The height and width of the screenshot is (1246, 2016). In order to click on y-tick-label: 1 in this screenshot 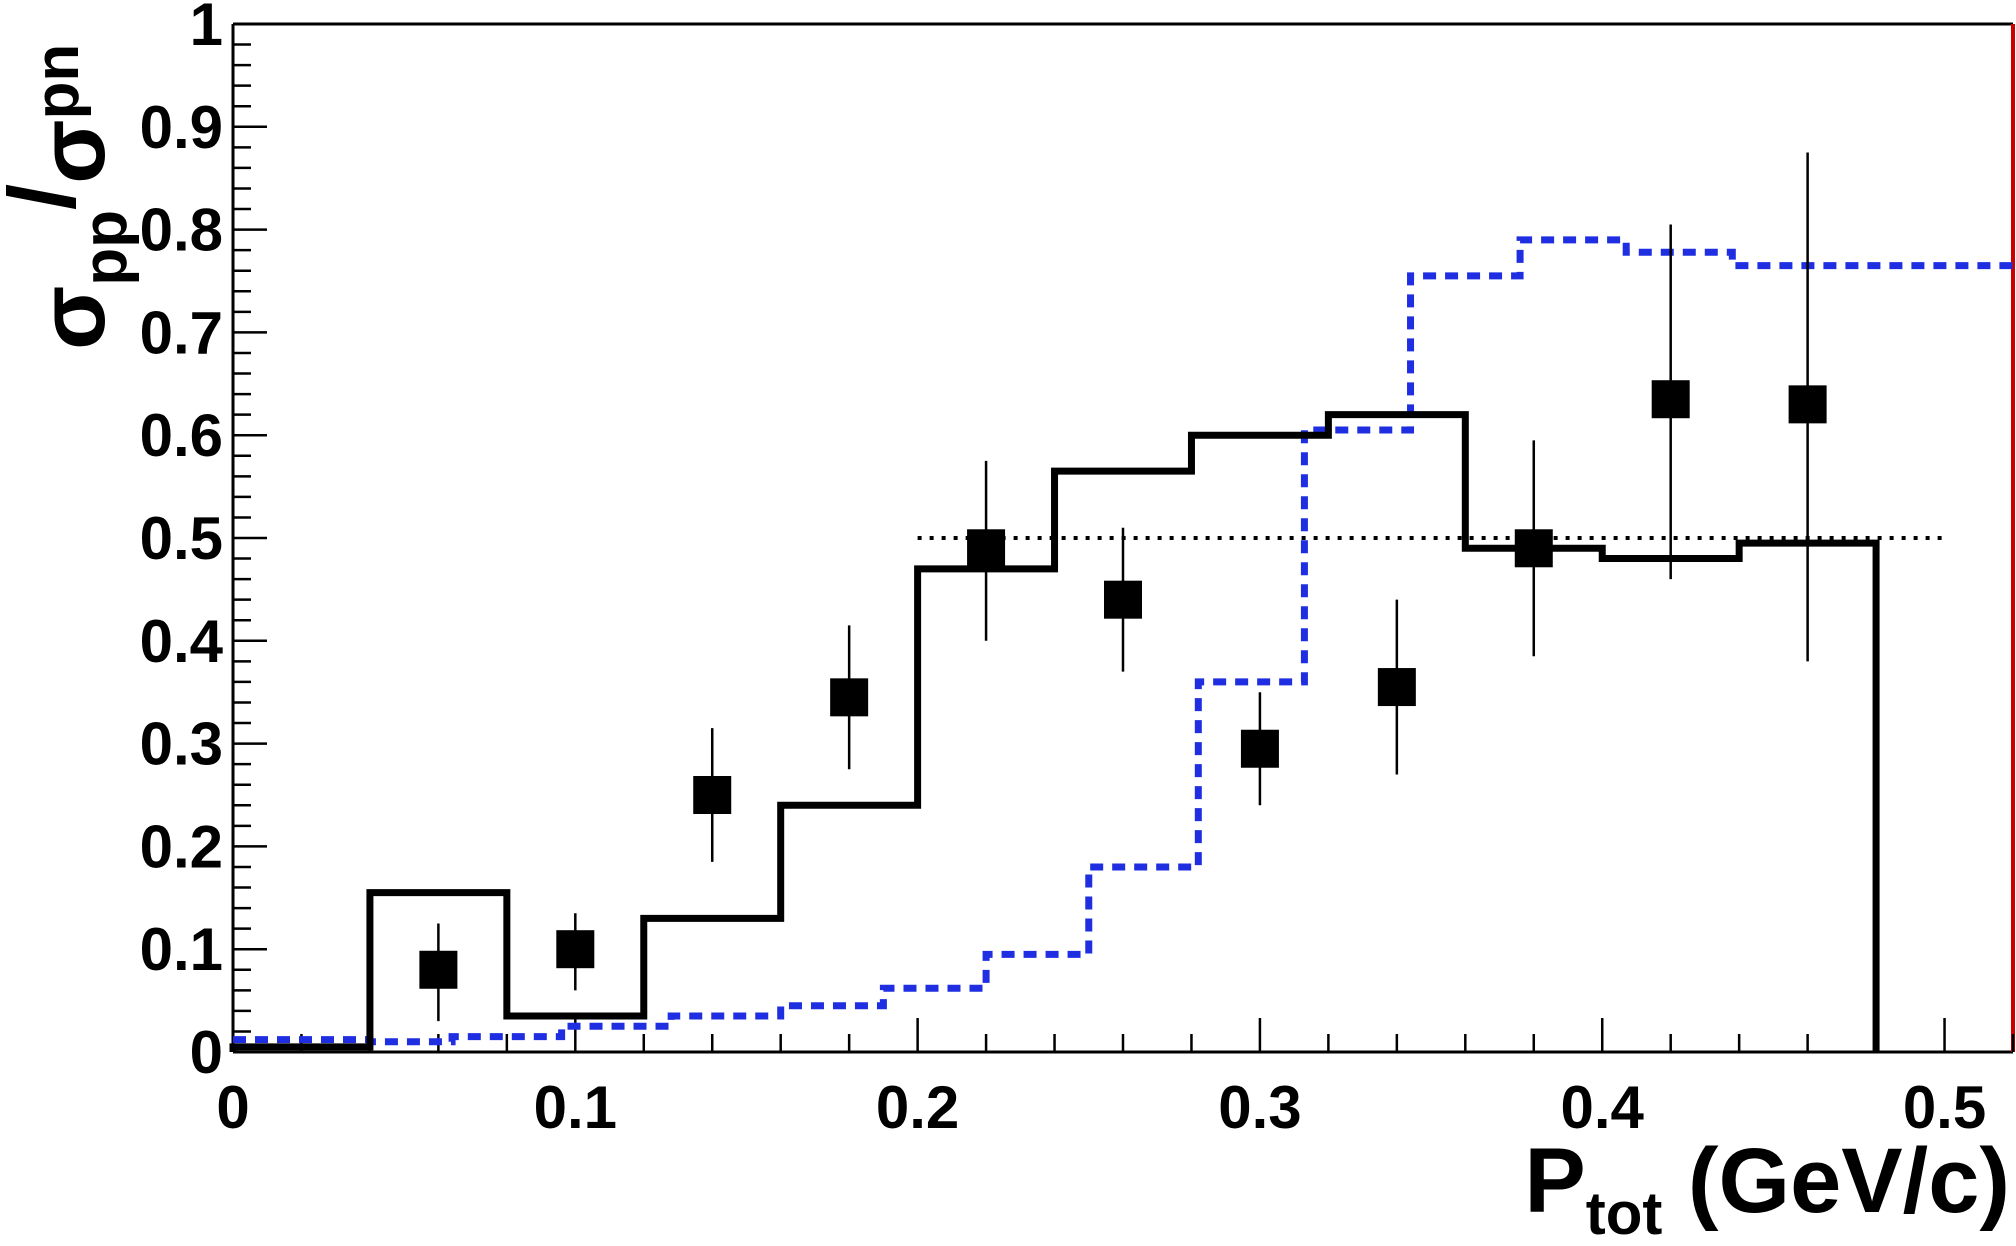, I will do `click(206, 29)`.